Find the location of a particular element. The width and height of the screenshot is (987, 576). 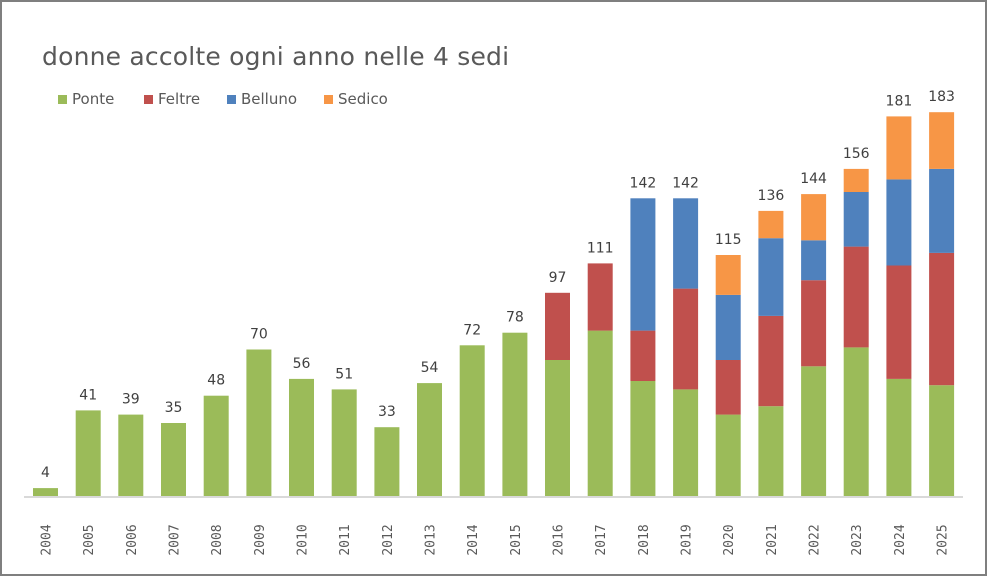

bar-segment-ponte-2017 is located at coordinates (600, 413).